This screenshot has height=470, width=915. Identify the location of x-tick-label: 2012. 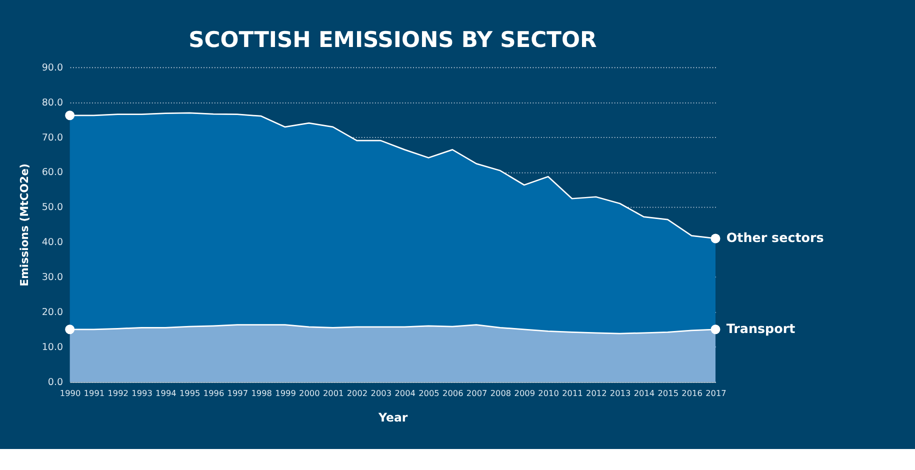
(596, 393).